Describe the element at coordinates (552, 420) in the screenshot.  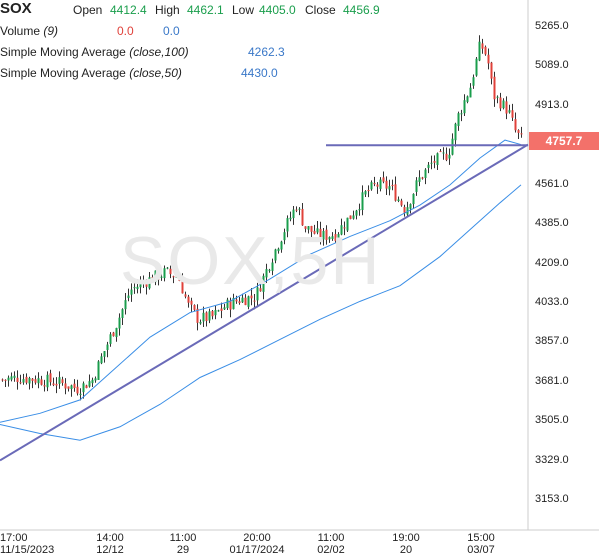
I see `price-tick-label: 3505.0` at that location.